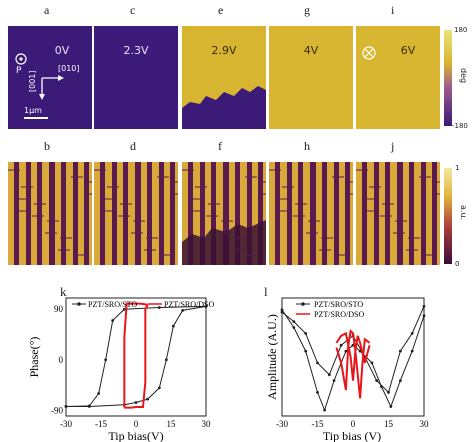  I want to click on phase-colorbar, so click(448, 78).